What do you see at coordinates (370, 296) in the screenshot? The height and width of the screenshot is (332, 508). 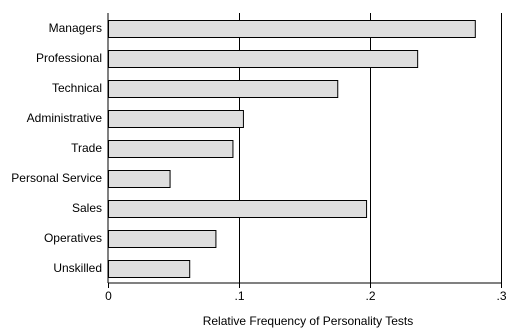 I see `x-tick-label-2: .2` at bounding box center [370, 296].